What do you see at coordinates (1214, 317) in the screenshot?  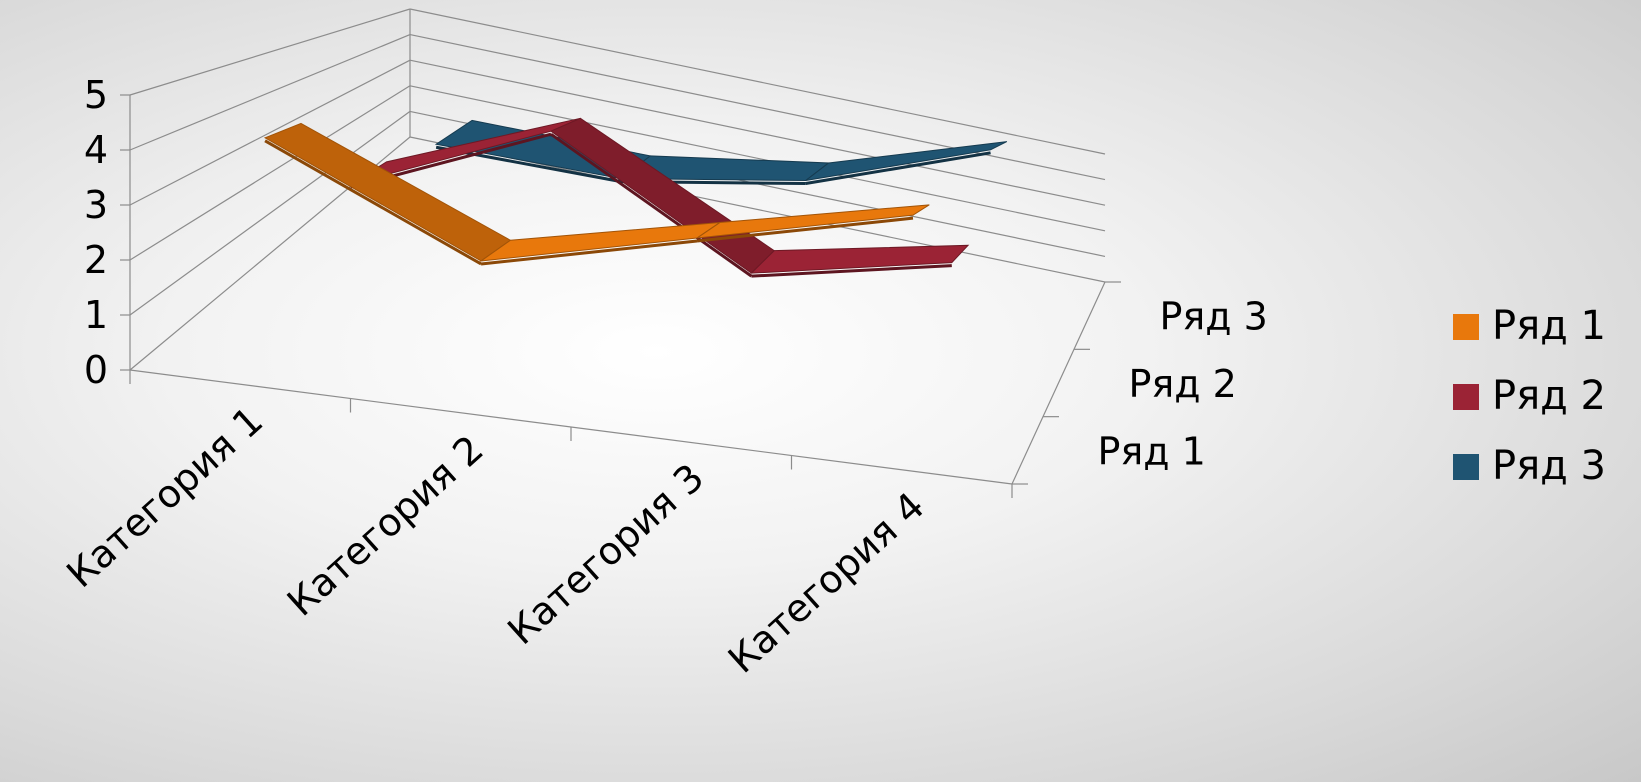 I see `depth-tick-label: Ряд 3` at bounding box center [1214, 317].